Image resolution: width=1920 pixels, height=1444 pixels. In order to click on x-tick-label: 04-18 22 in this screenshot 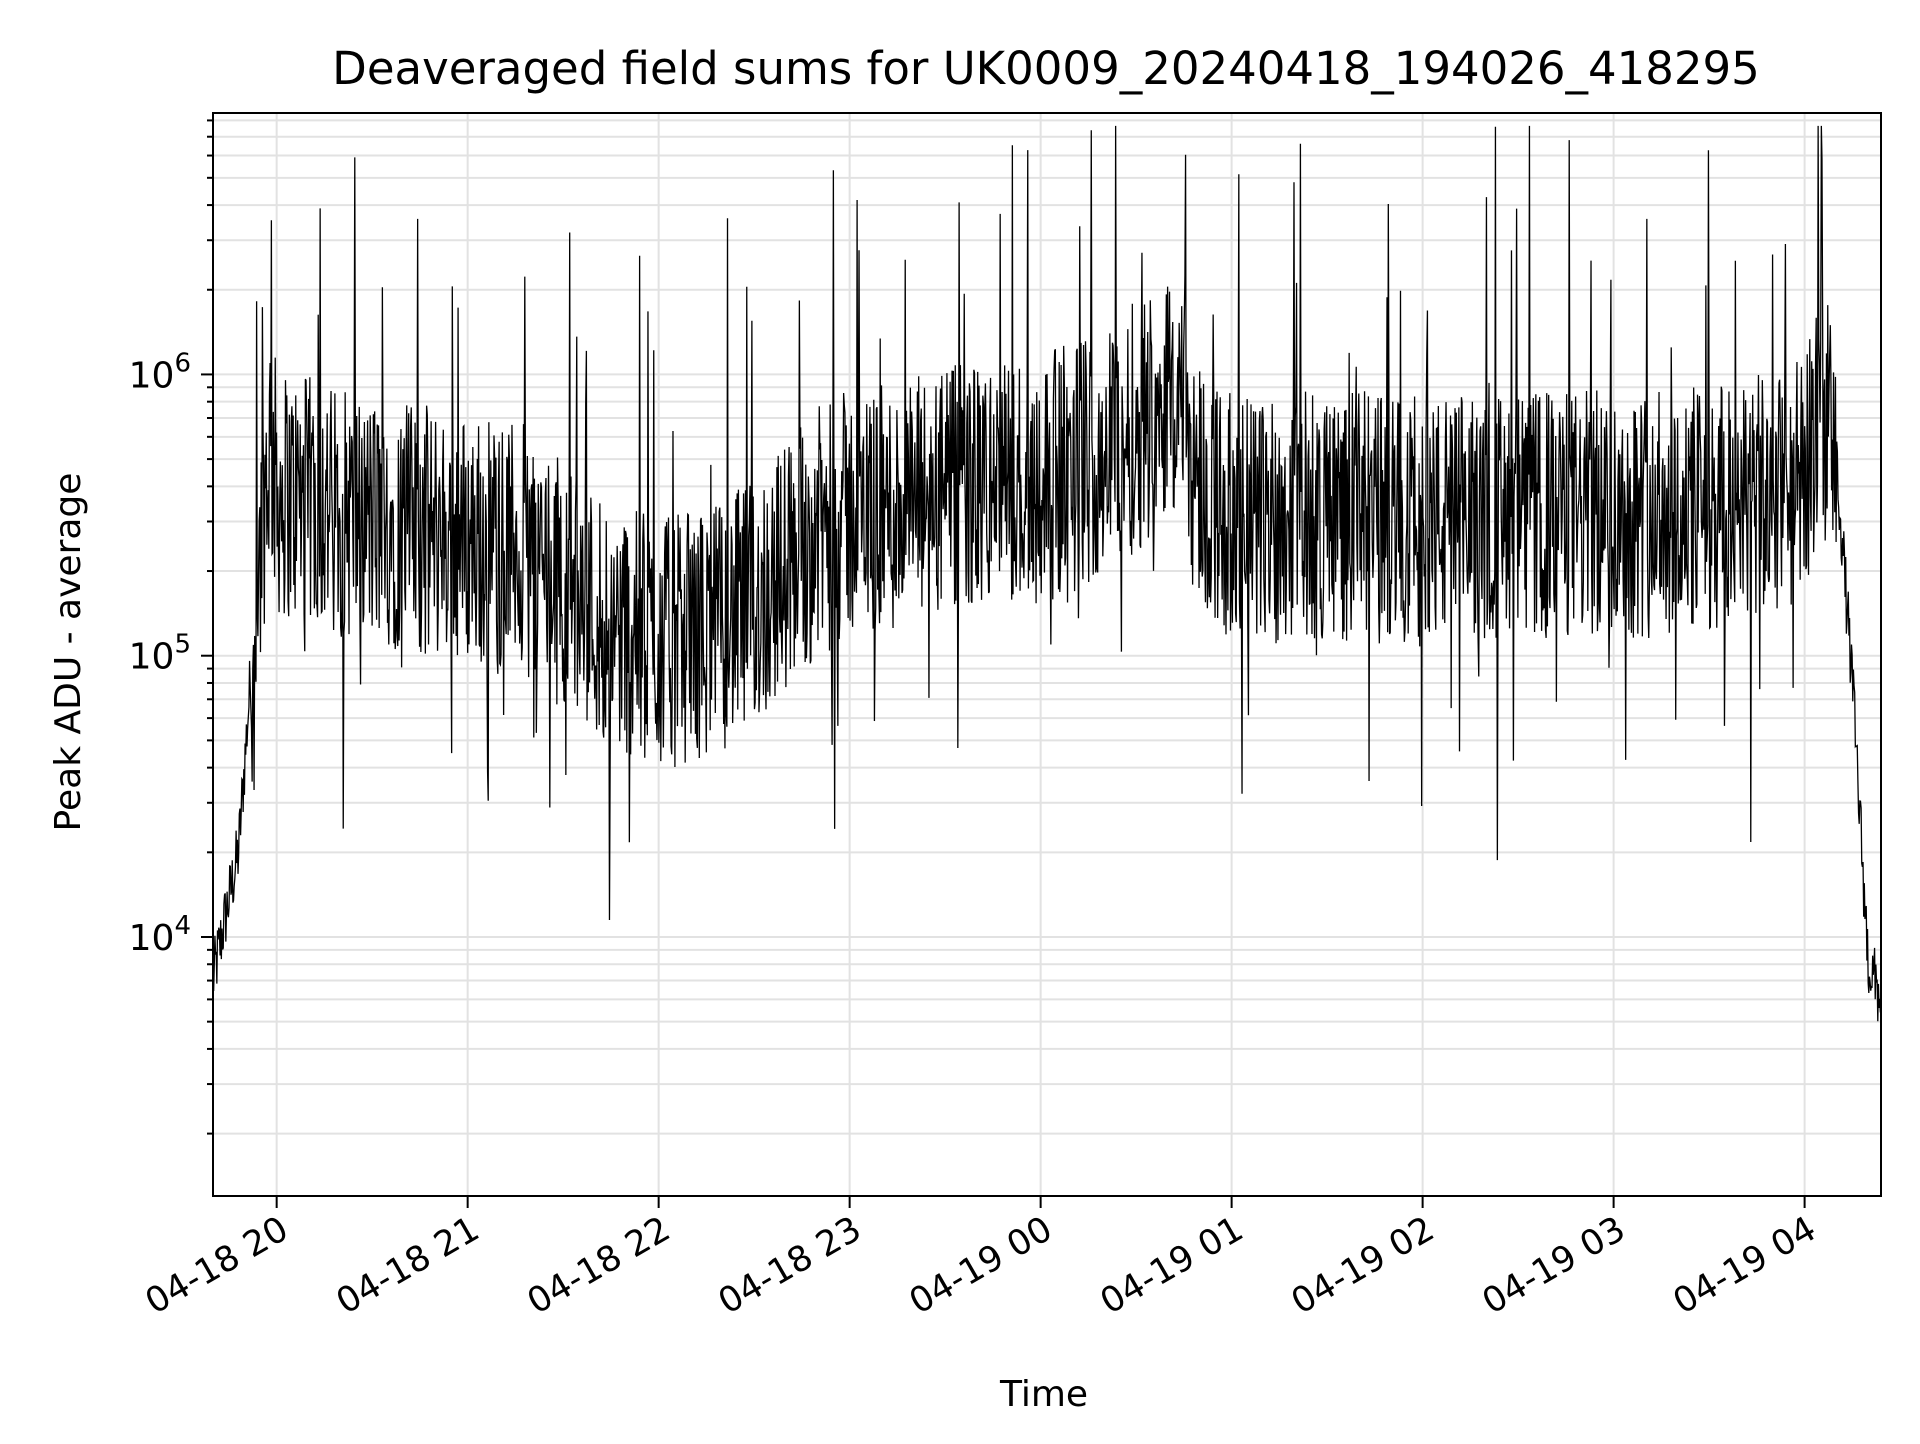, I will do `click(599, 1265)`.